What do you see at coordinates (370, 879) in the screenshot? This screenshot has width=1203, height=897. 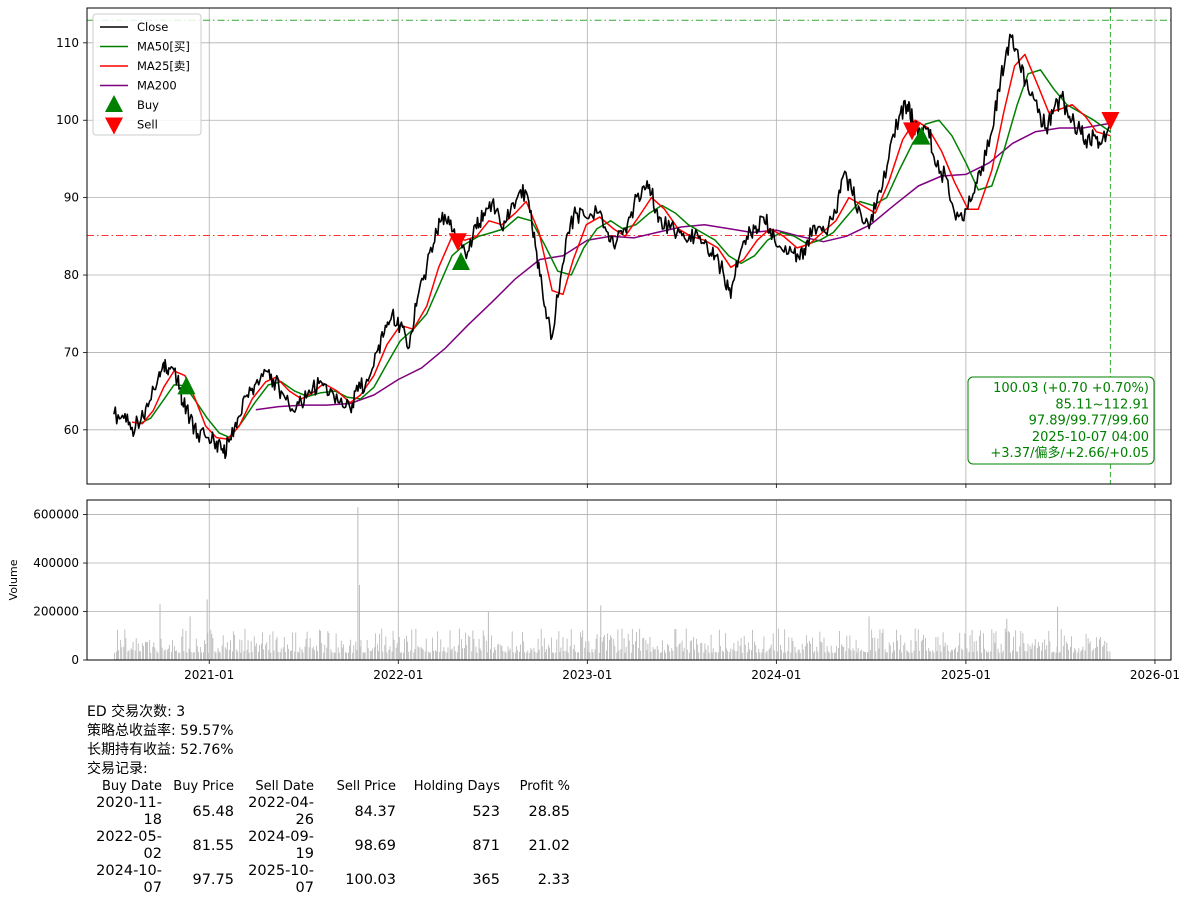 I see `cell-sell-price: 100.03` at bounding box center [370, 879].